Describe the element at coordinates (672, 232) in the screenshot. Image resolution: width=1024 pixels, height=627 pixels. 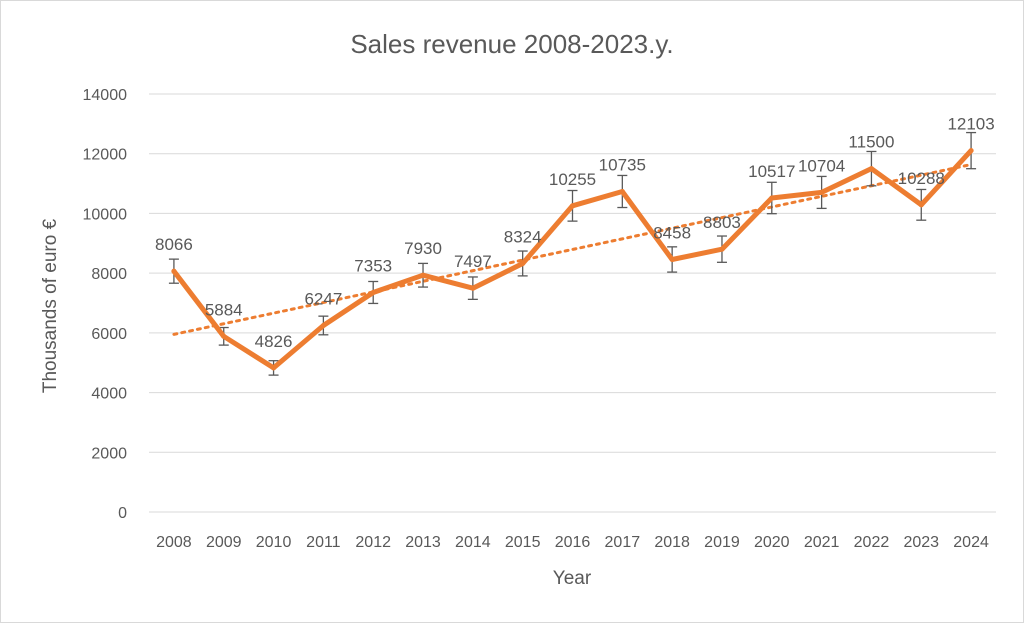
I see `data-label: 8458` at that location.